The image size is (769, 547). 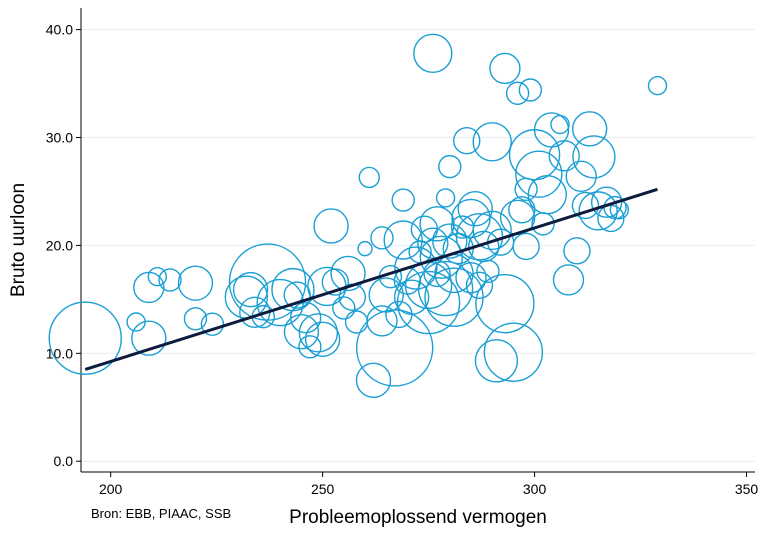 I want to click on x-tick-label: 300, so click(x=535, y=489).